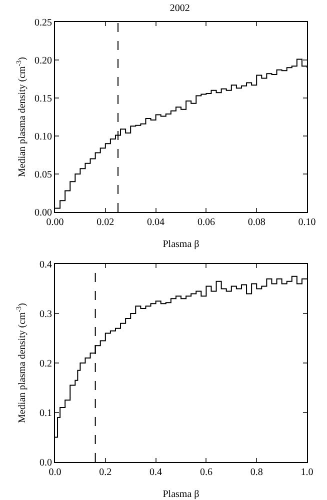 The height and width of the screenshot is (500, 327). I want to click on x-tick-label: 0.08, so click(257, 222).